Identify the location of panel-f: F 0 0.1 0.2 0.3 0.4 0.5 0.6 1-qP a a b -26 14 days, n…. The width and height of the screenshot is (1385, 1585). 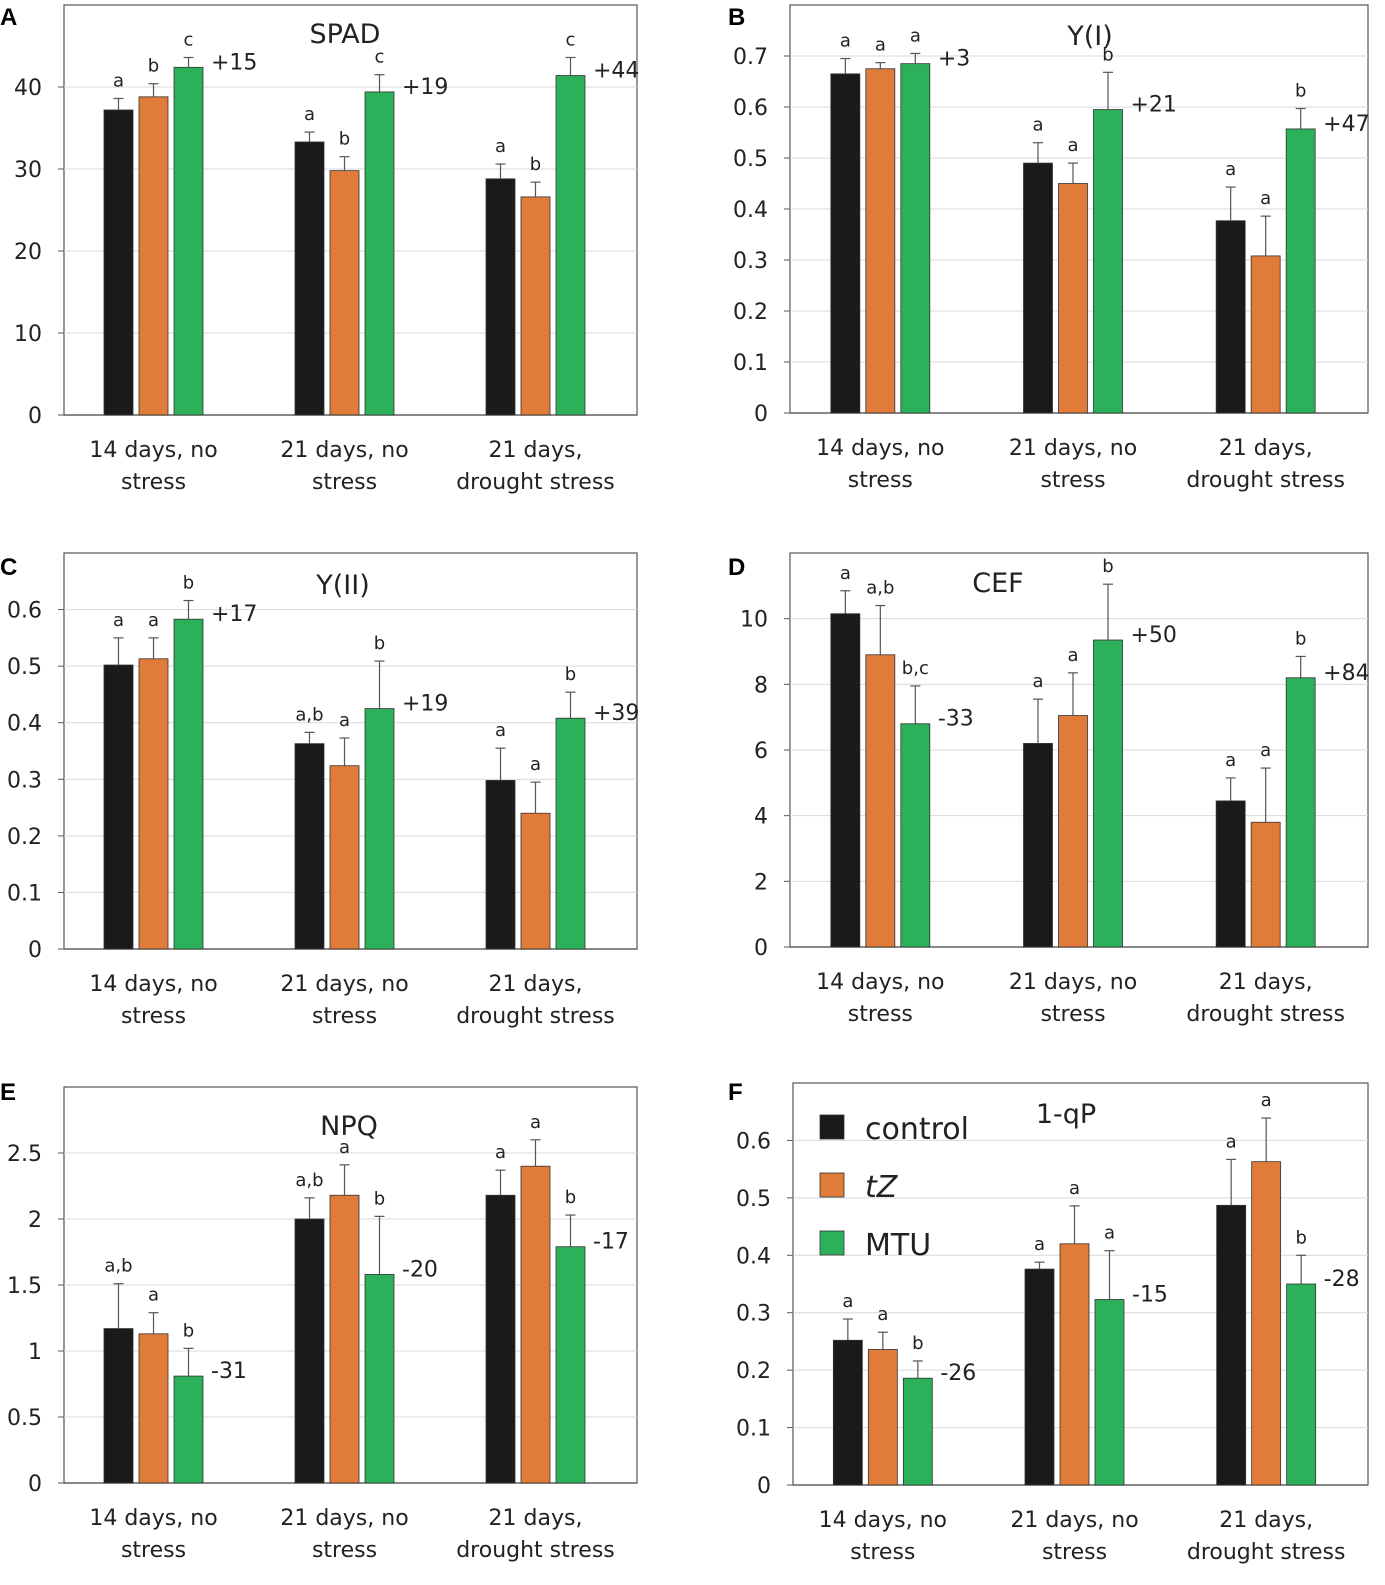
(1048, 1322).